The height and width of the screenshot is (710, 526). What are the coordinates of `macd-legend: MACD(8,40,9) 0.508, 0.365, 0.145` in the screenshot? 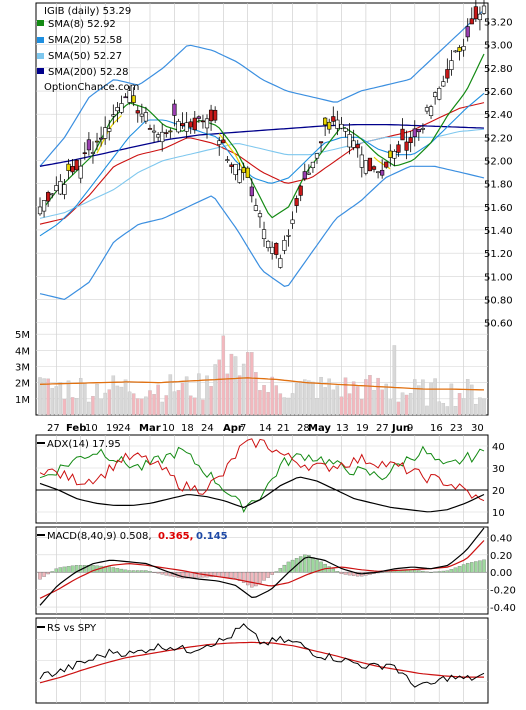 It's located at (132, 536).